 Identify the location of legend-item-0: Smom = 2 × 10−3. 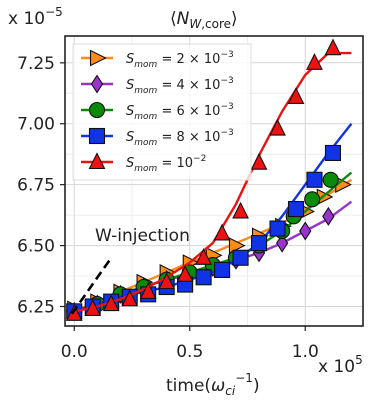
(157, 59).